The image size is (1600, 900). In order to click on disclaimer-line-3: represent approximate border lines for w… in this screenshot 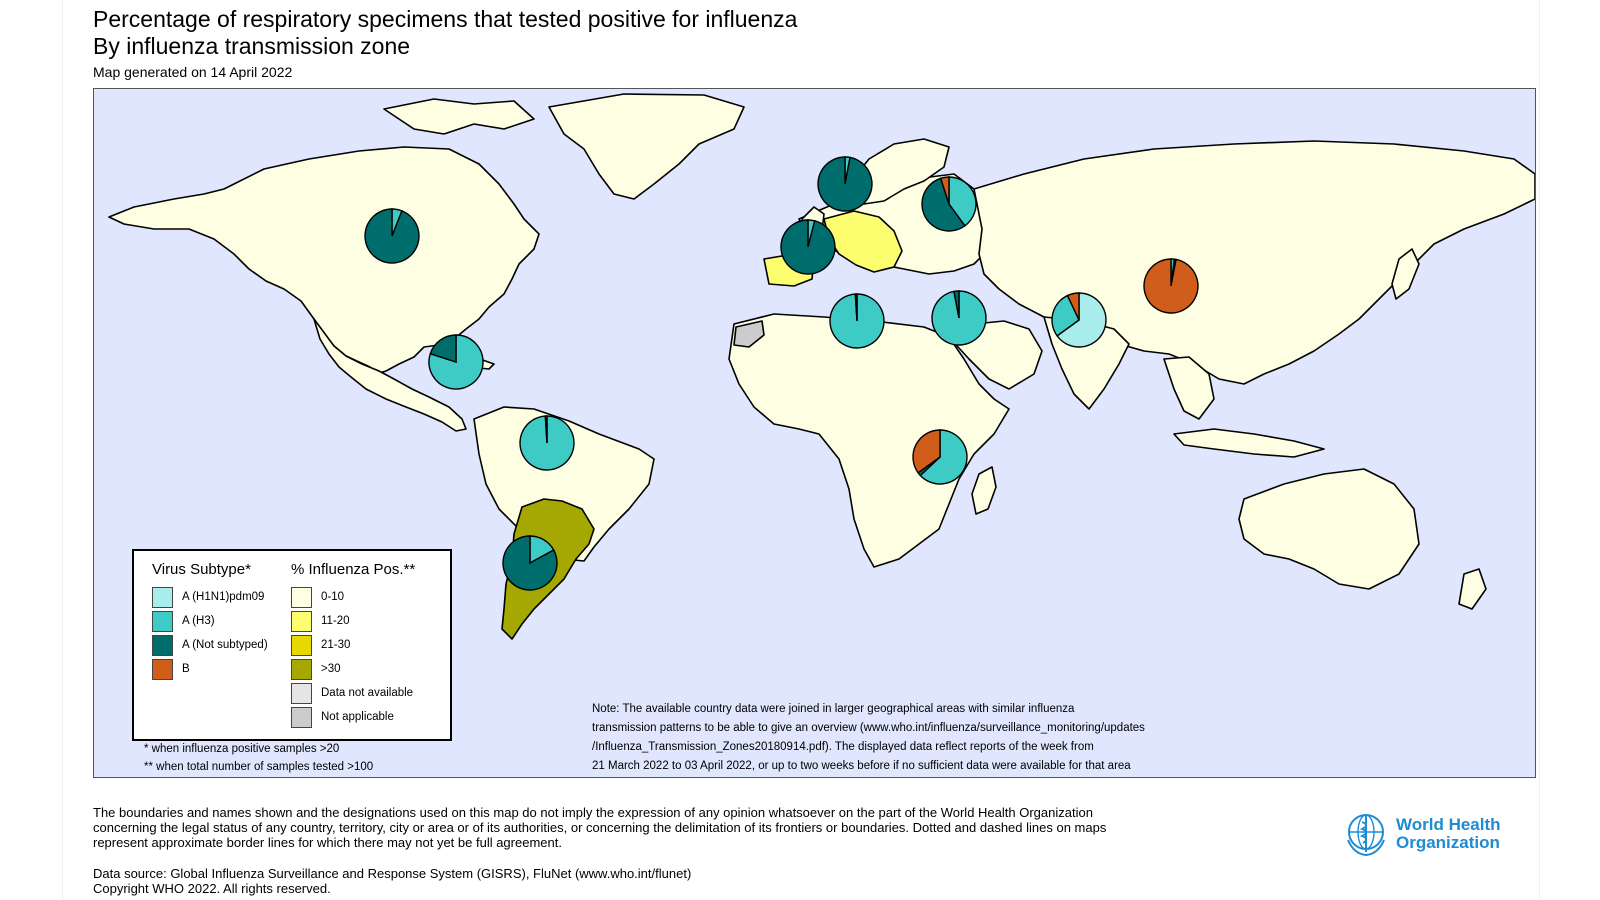, I will do `click(327, 842)`.